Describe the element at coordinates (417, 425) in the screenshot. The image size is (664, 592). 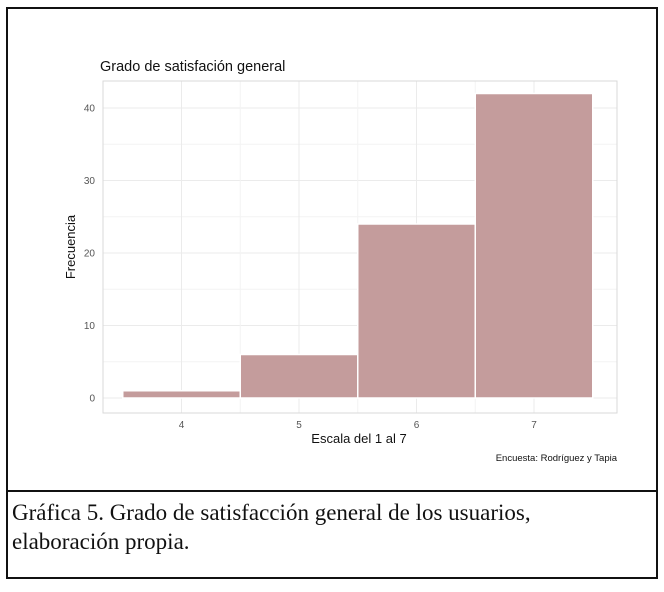
I see `x-tick-label: 6` at that location.